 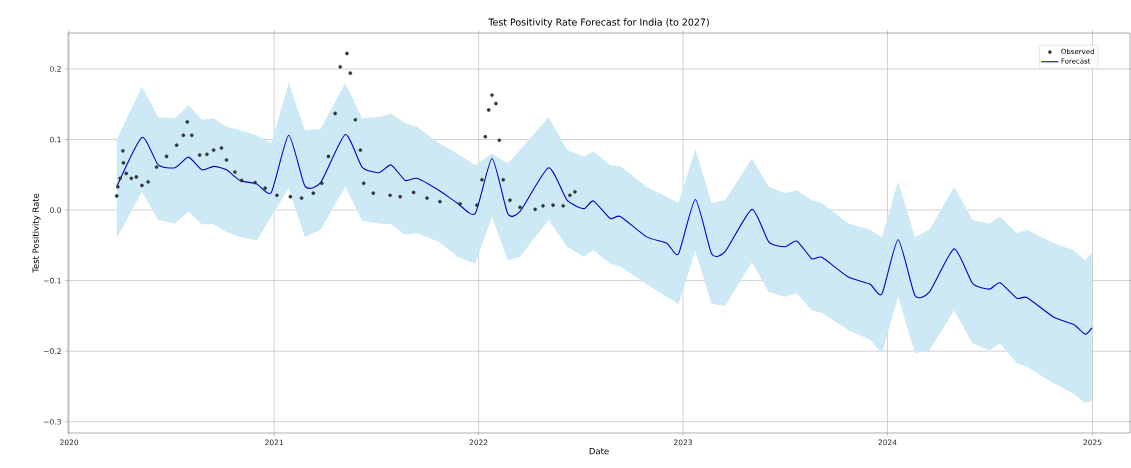 What do you see at coordinates (599, 451) in the screenshot?
I see `x-axis-title: Date` at bounding box center [599, 451].